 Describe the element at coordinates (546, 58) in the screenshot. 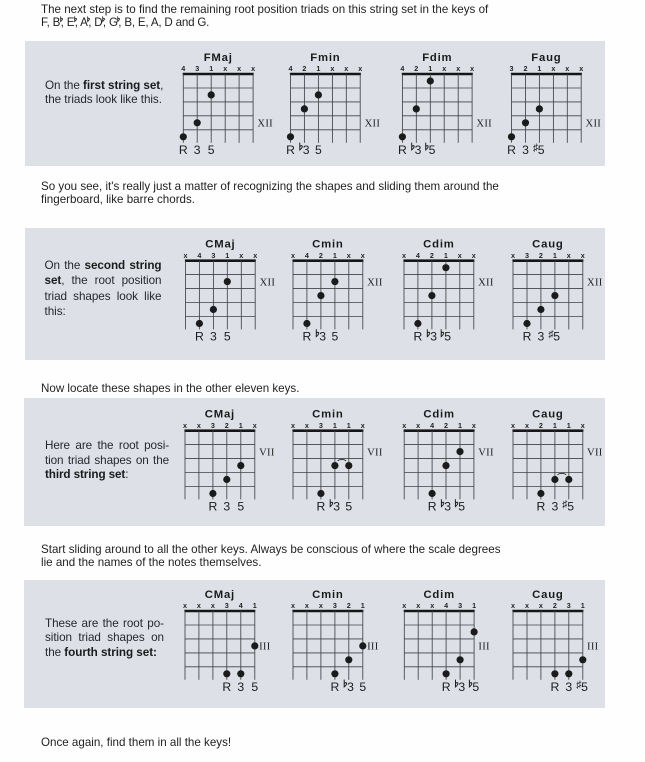

I see `svg-text: Faug` at that location.